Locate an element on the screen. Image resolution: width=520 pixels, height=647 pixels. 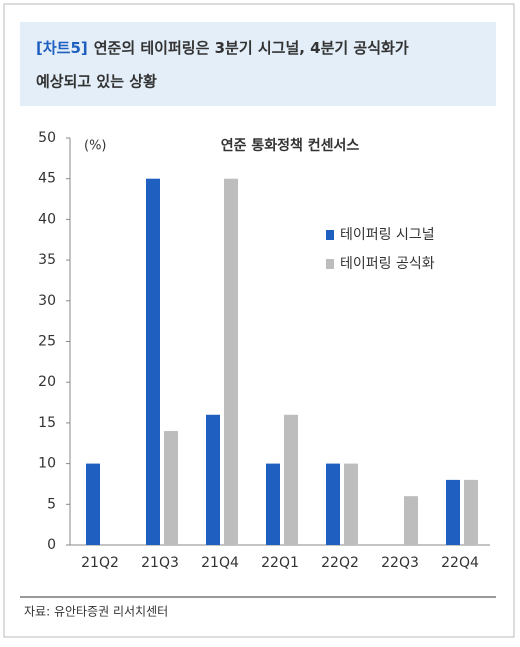
header-title-line: 예상되고 있는 상황 is located at coordinates (96, 82).